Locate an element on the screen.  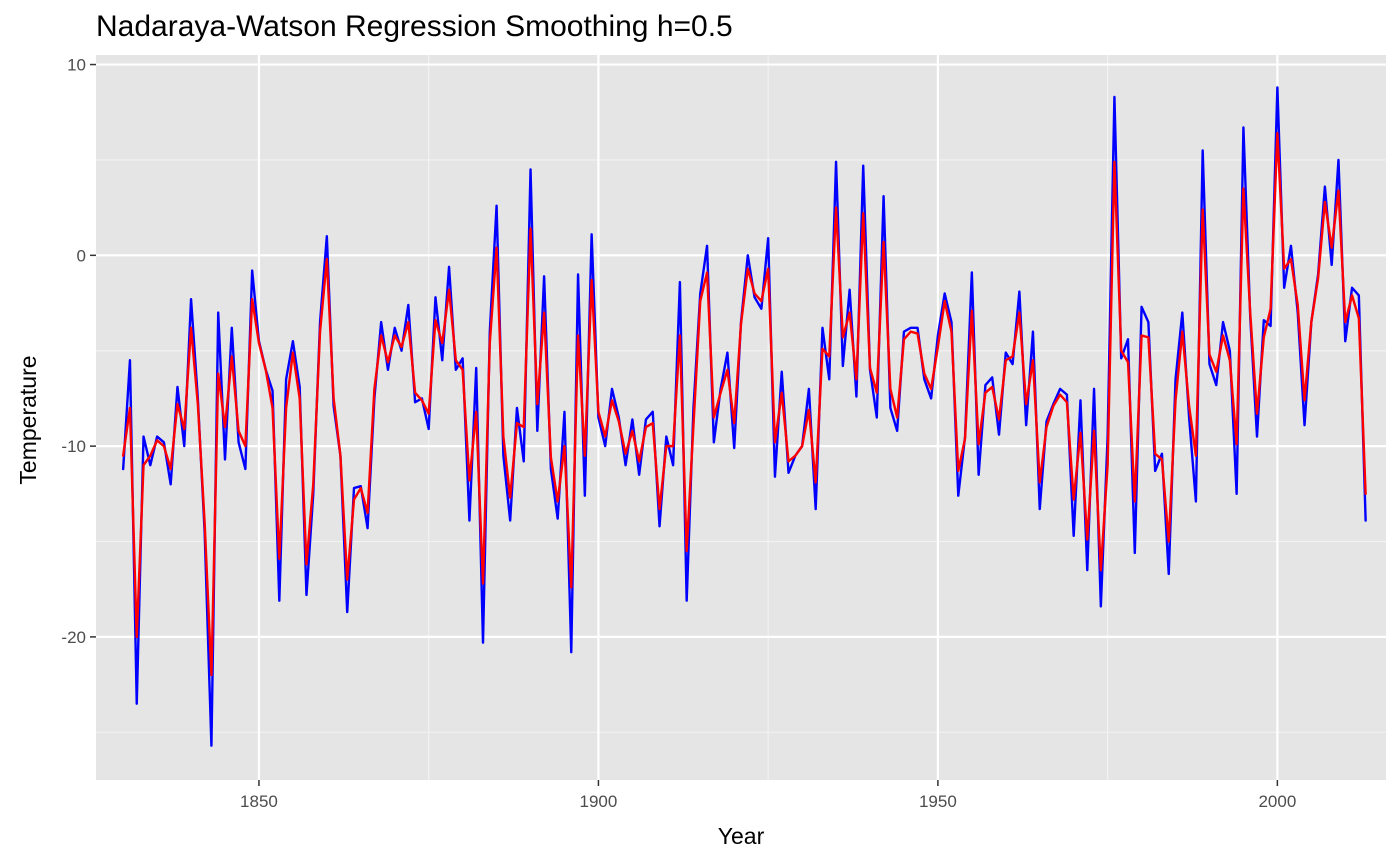
y-tick-label: 10 is located at coordinates (76, 65).